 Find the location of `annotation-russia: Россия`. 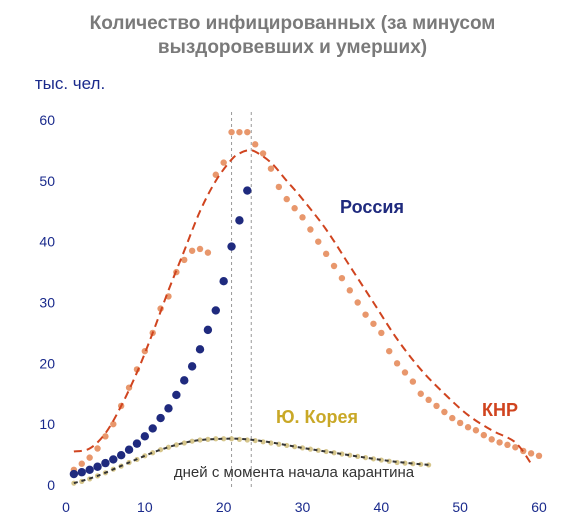

annotation-russia: Россия is located at coordinates (372, 207).